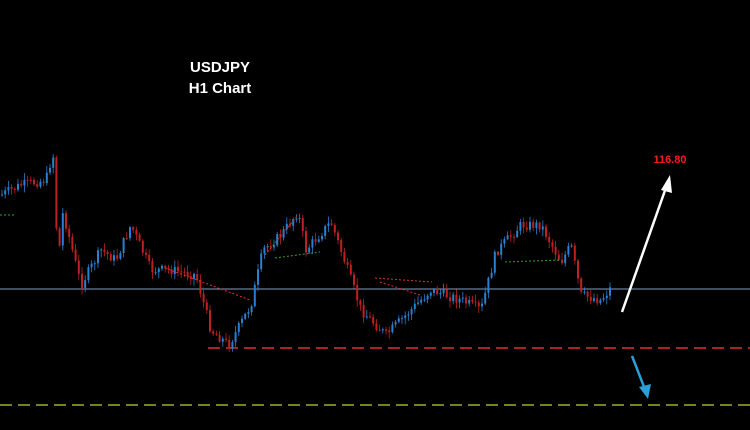 The width and height of the screenshot is (750, 430). Describe the element at coordinates (298, 257) in the screenshot. I see `pattern-lines` at that location.